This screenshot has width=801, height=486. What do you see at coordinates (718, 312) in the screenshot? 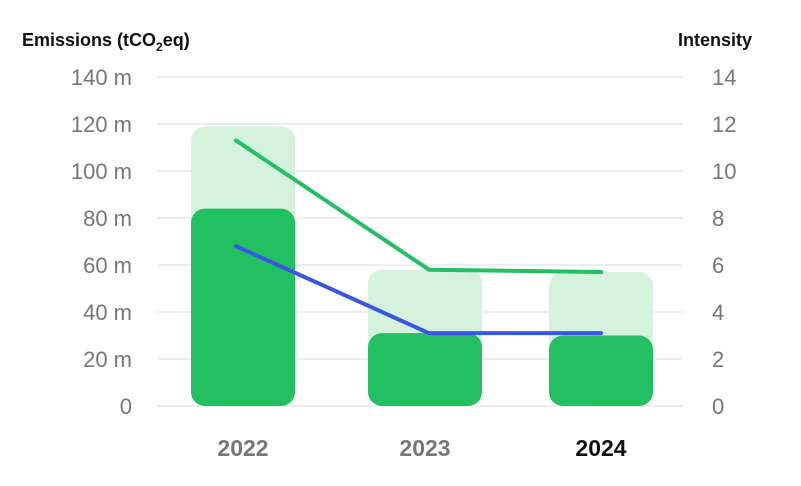
I see `right-tick-label: 4` at bounding box center [718, 312].